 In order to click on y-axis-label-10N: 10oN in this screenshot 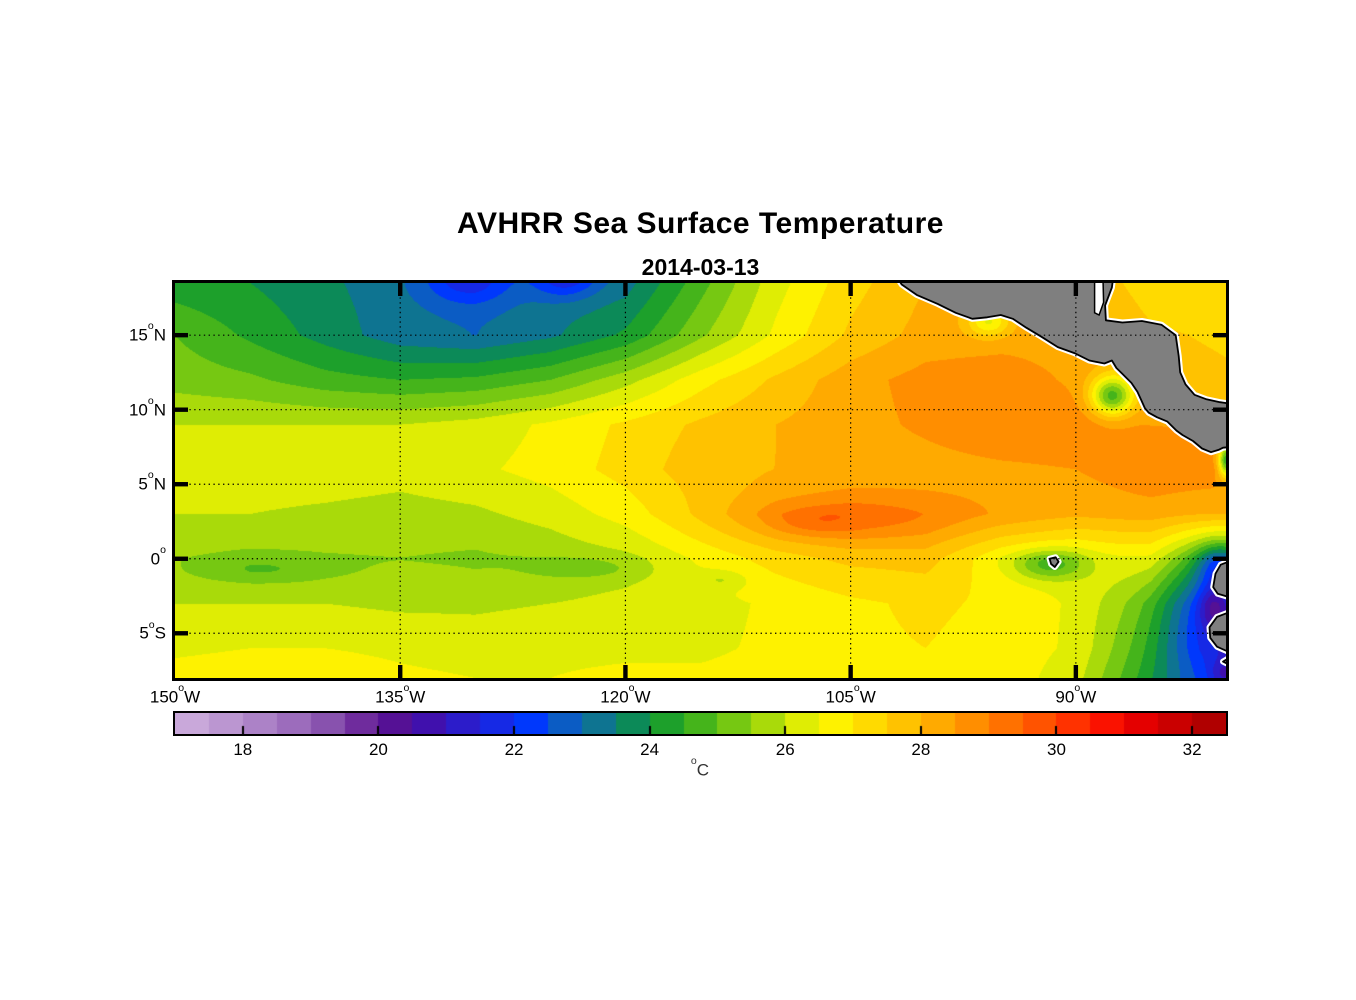, I will do `click(147, 407)`.